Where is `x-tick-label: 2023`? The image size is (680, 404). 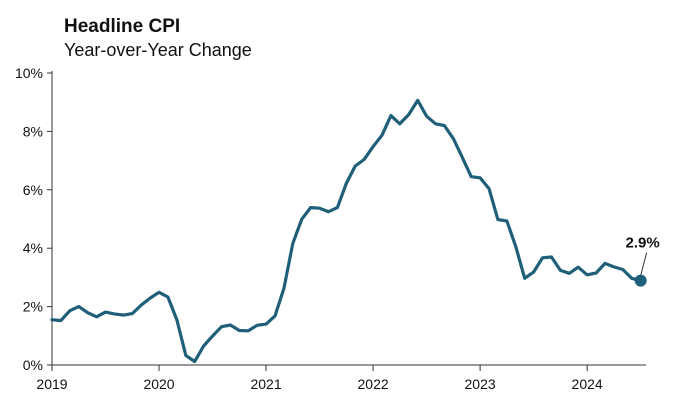 x-tick-label: 2023 is located at coordinates (480, 384).